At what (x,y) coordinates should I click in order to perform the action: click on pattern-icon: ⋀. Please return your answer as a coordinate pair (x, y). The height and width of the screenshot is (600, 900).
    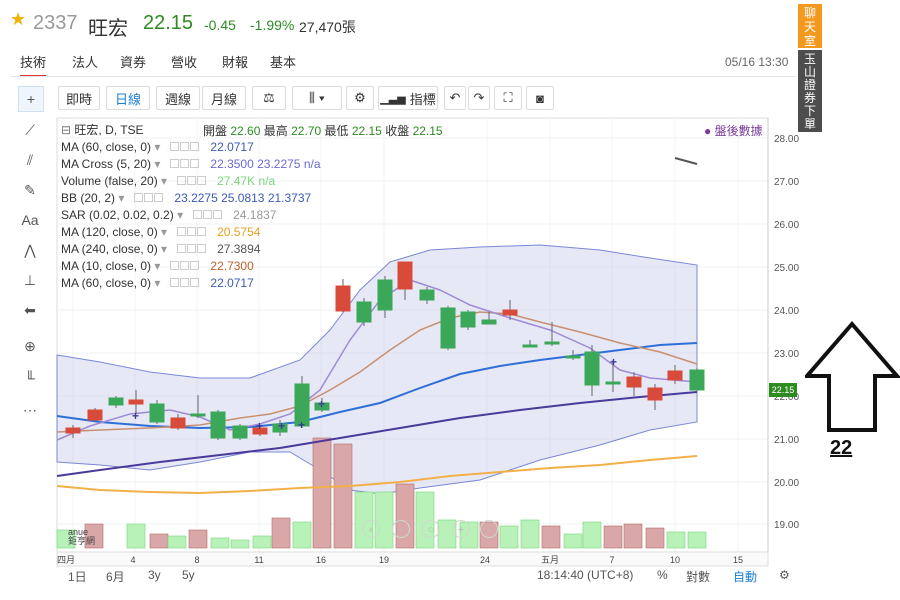
    Looking at the image, I should click on (30, 249).